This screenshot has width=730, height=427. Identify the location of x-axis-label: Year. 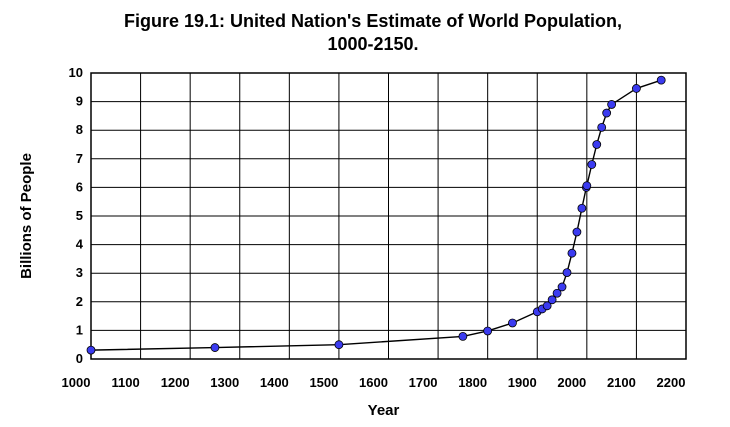
(384, 410).